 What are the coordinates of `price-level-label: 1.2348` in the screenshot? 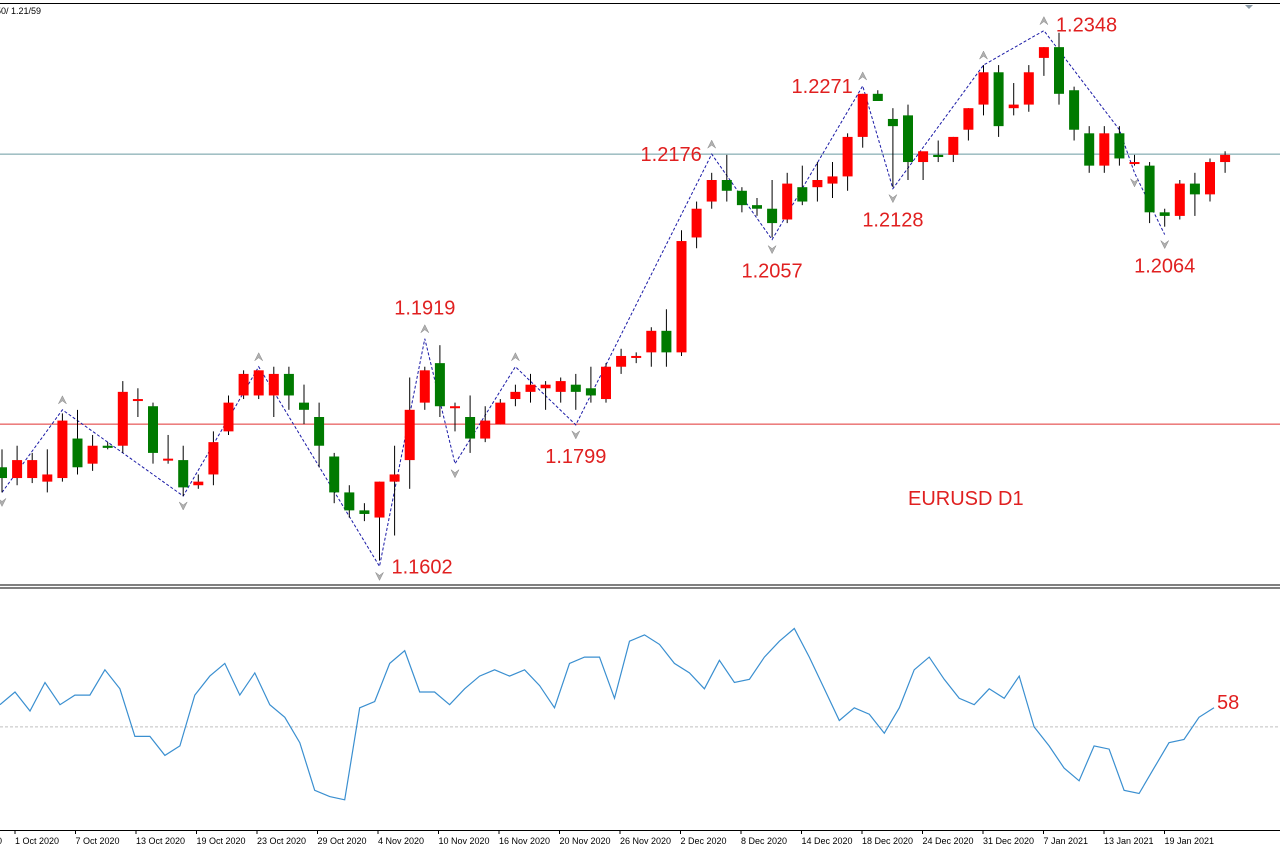 It's located at (1086, 26).